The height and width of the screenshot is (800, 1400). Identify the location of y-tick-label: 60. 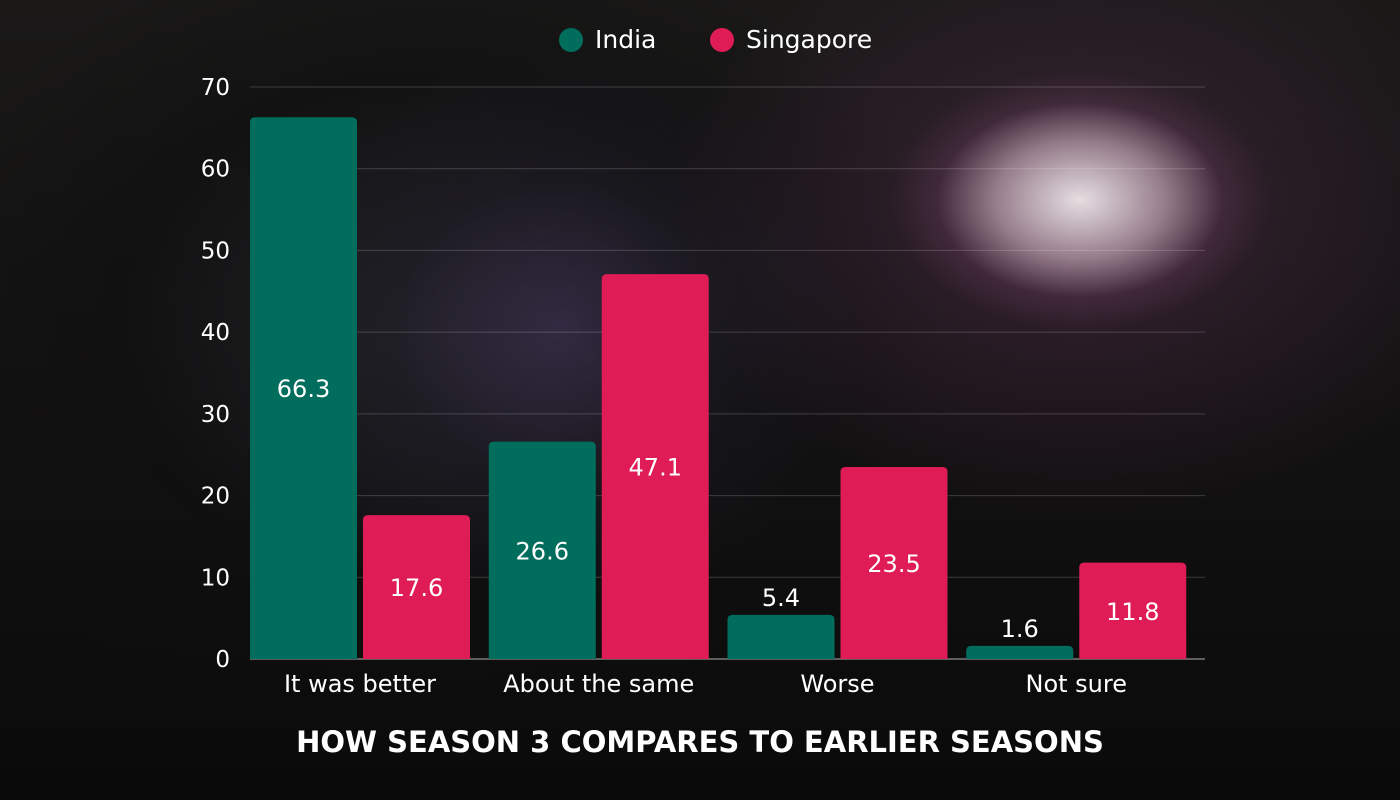
(215, 170).